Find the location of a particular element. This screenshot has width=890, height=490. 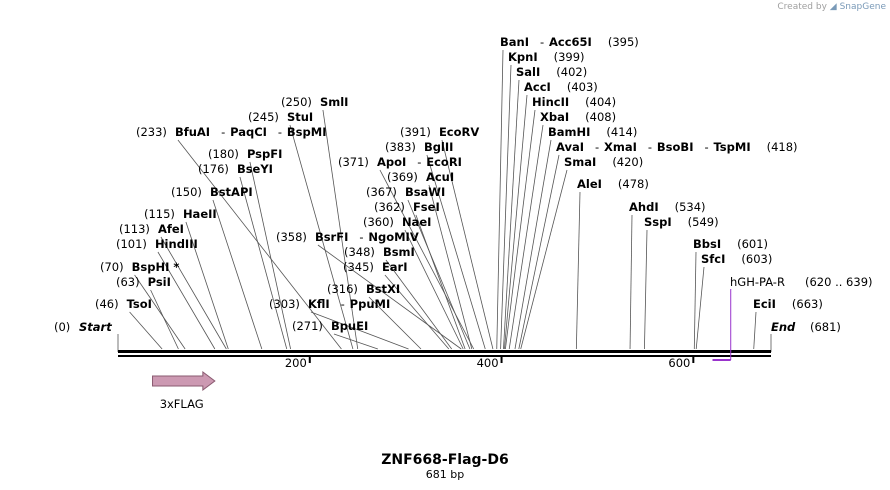

site-label-10: (245) StuI is located at coordinates (280, 117).